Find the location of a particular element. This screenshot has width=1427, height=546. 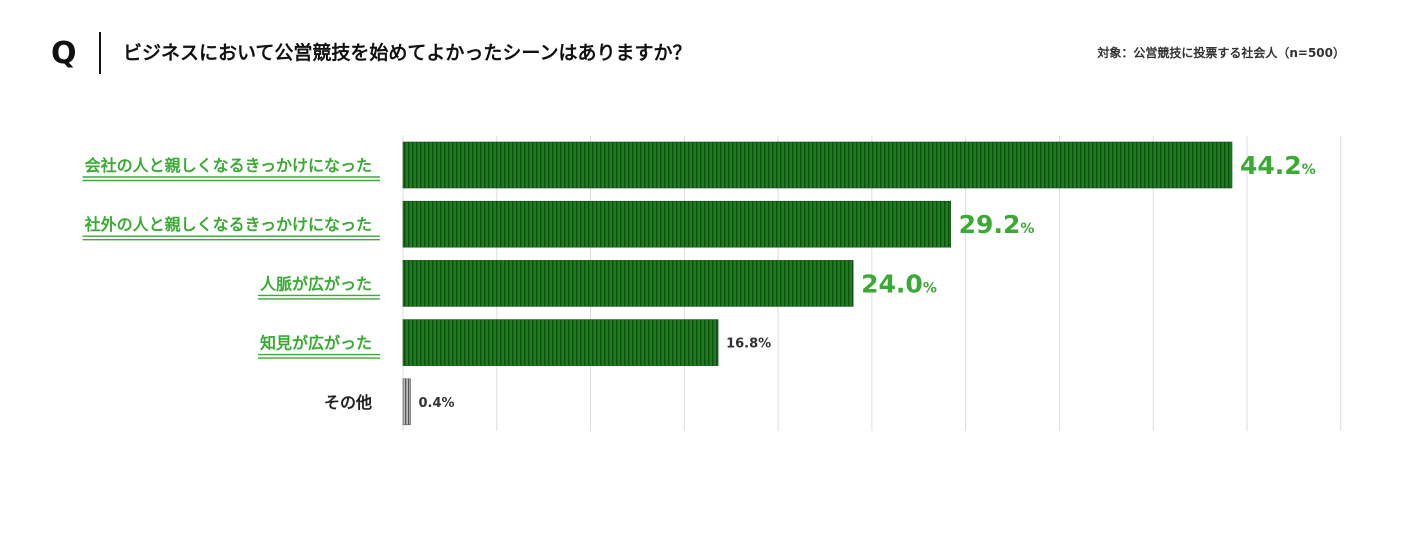

question-title: ビジネスにおいて公営競技を始めてよかったシーンはありますか？ is located at coordinates (407, 53).